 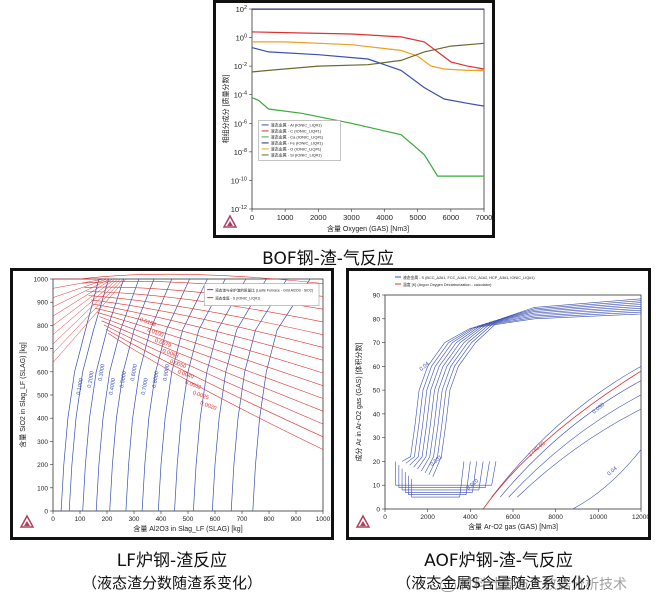 What do you see at coordinates (107, 519) in the screenshot?
I see `x-tick-label: 200` at bounding box center [107, 519].